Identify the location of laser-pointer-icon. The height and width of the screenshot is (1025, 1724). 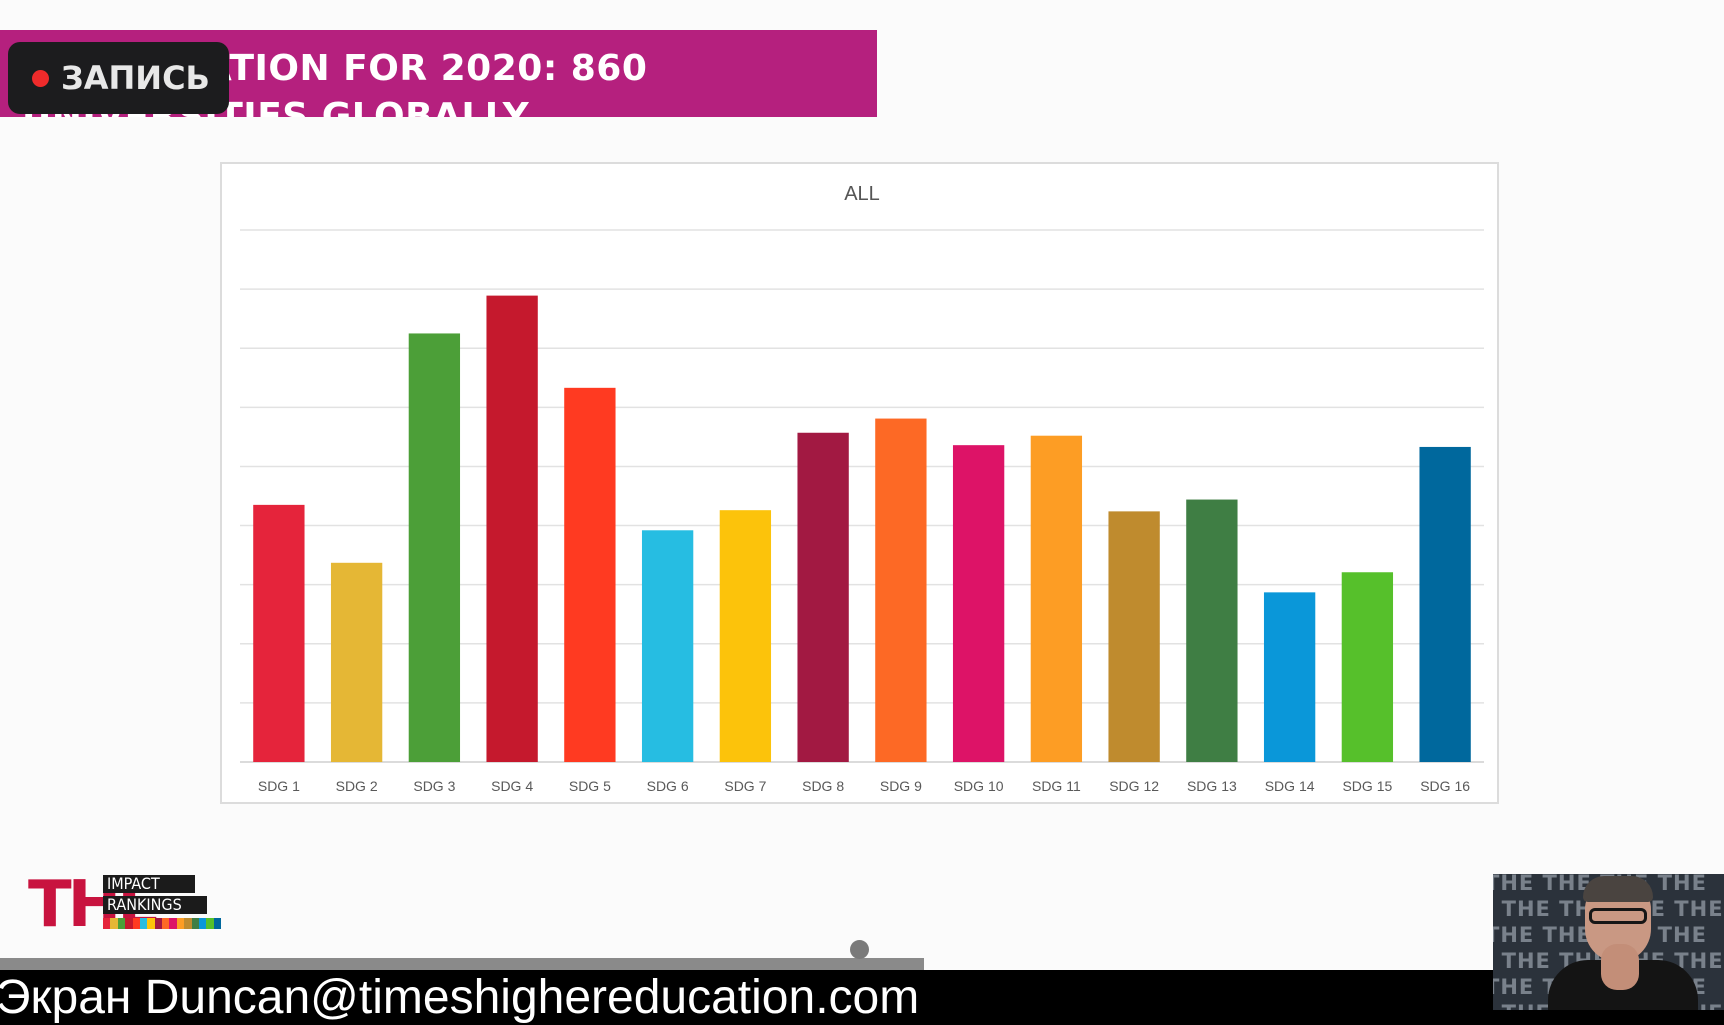
(859, 949).